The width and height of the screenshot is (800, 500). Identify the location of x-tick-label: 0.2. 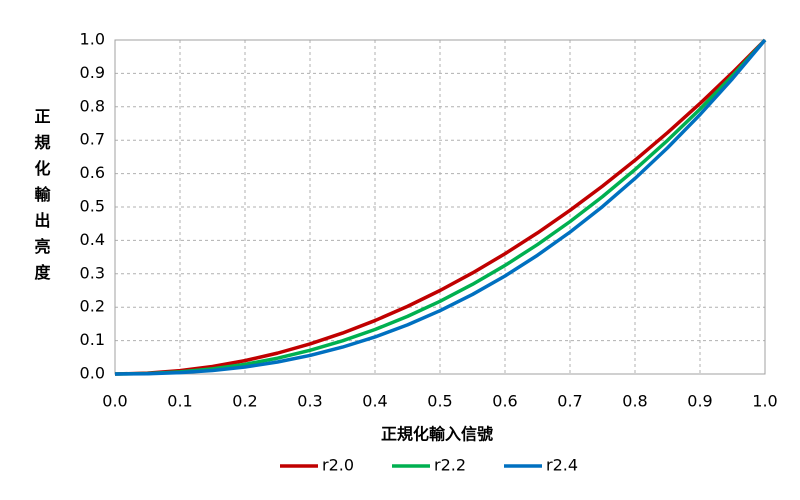
(244, 401).